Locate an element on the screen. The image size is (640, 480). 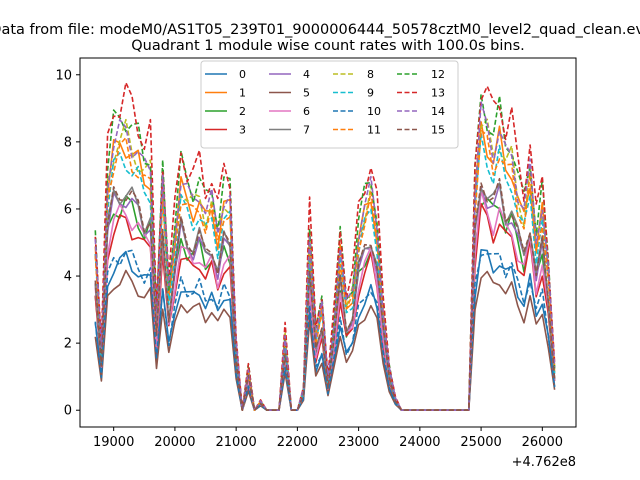
y-tick-label-3: 6 is located at coordinates (68, 209).